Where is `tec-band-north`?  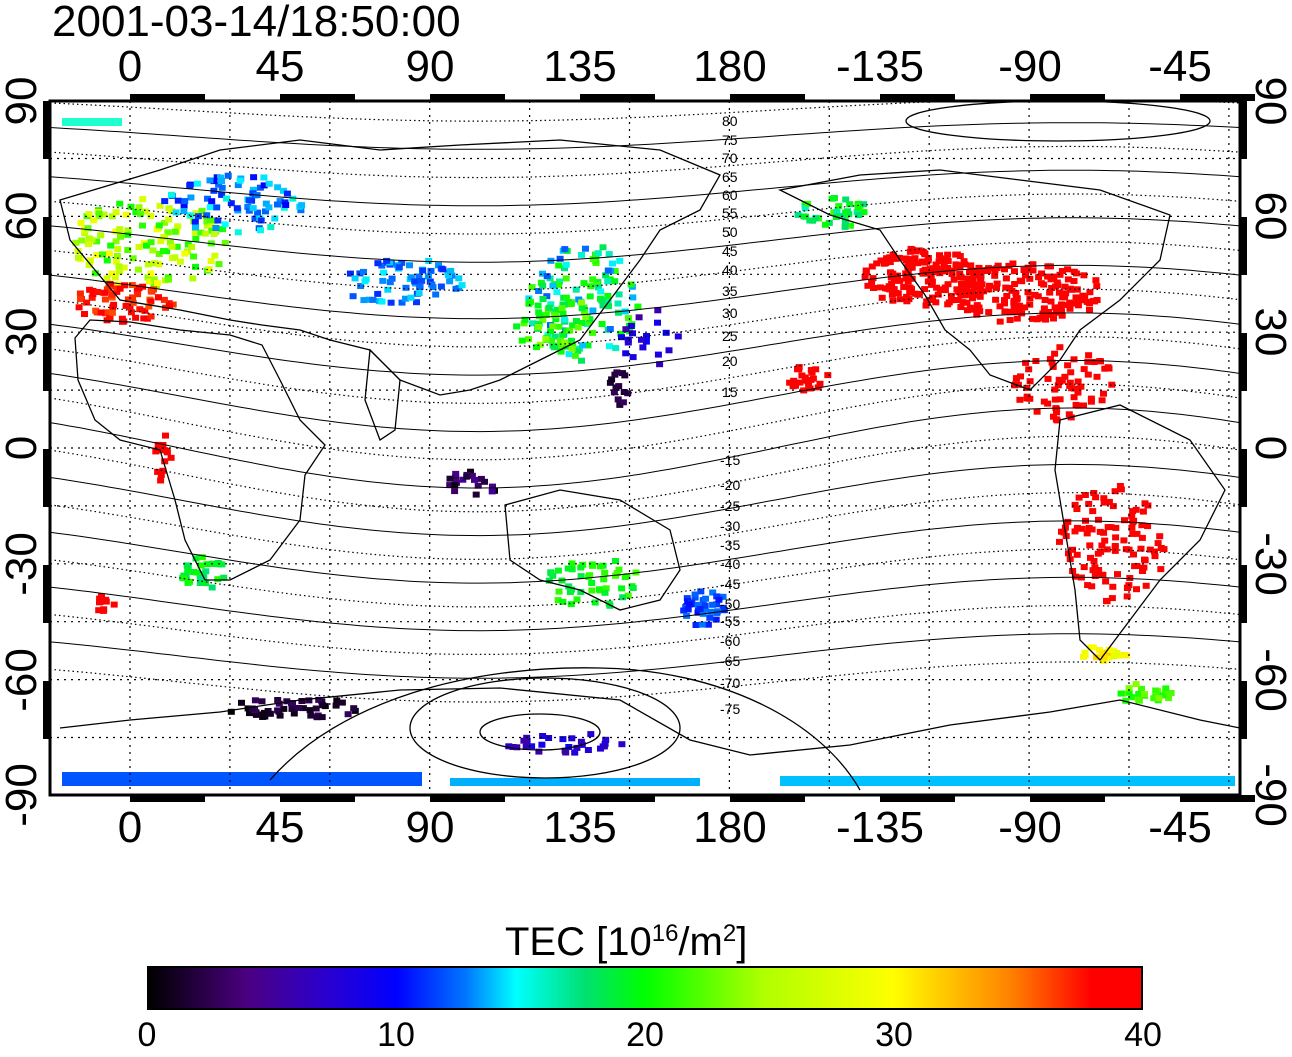 tec-band-north is located at coordinates (92, 122).